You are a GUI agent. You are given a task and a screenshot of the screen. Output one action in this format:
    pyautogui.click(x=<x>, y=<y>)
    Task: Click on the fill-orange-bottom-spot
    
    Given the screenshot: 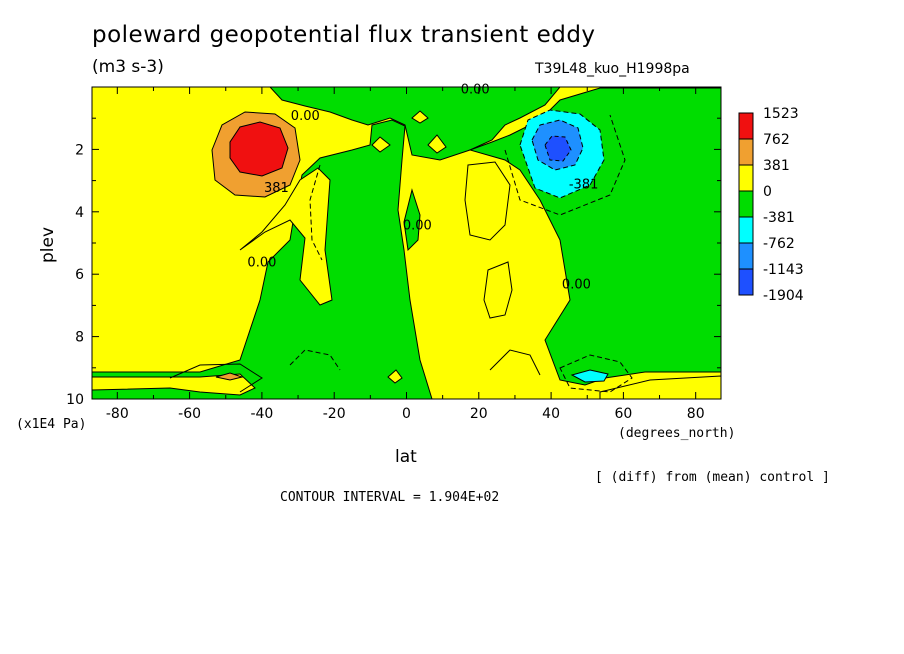 What is the action you would take?
    pyautogui.click(x=229, y=376)
    